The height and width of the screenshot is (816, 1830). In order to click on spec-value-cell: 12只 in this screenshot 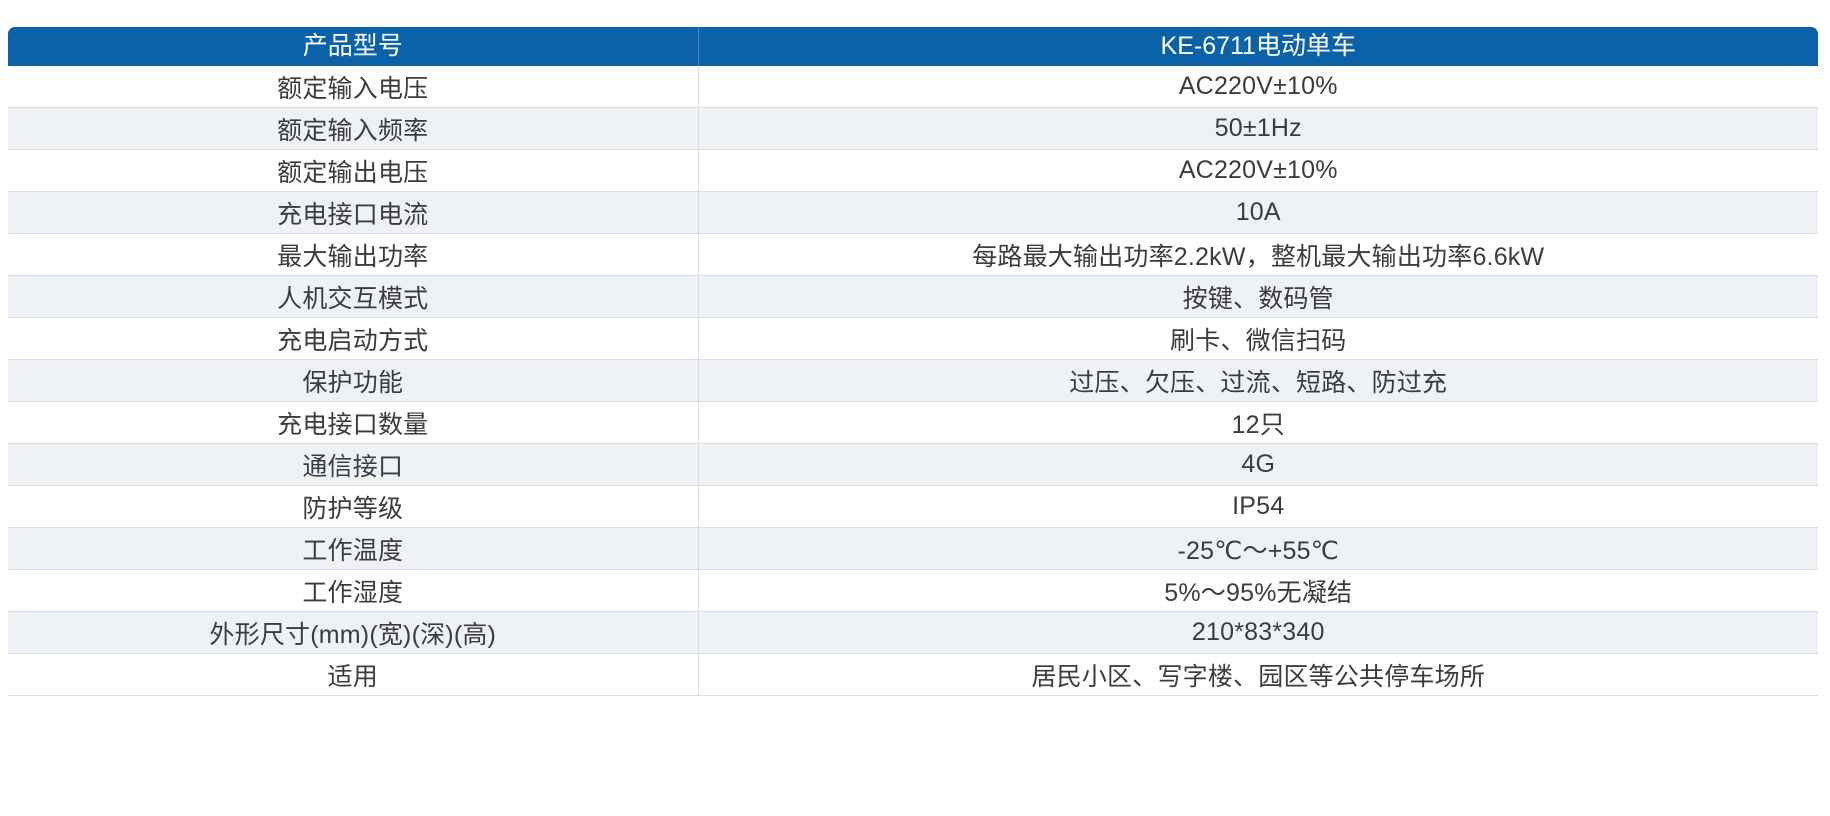, I will do `click(1258, 422)`.